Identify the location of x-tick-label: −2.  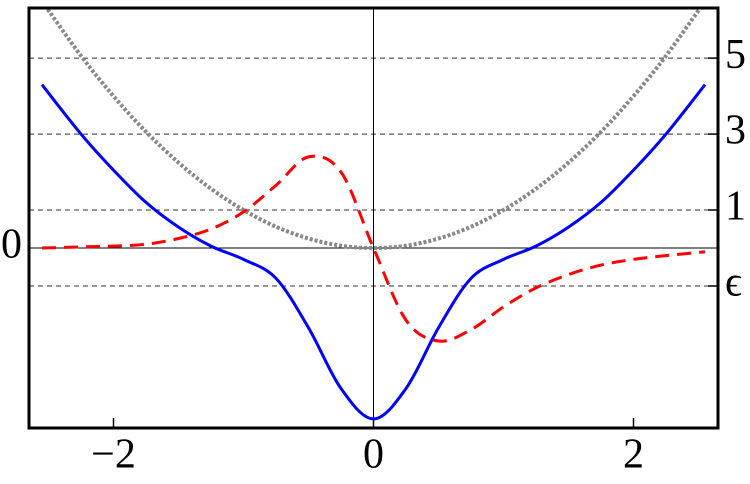
(113, 455).